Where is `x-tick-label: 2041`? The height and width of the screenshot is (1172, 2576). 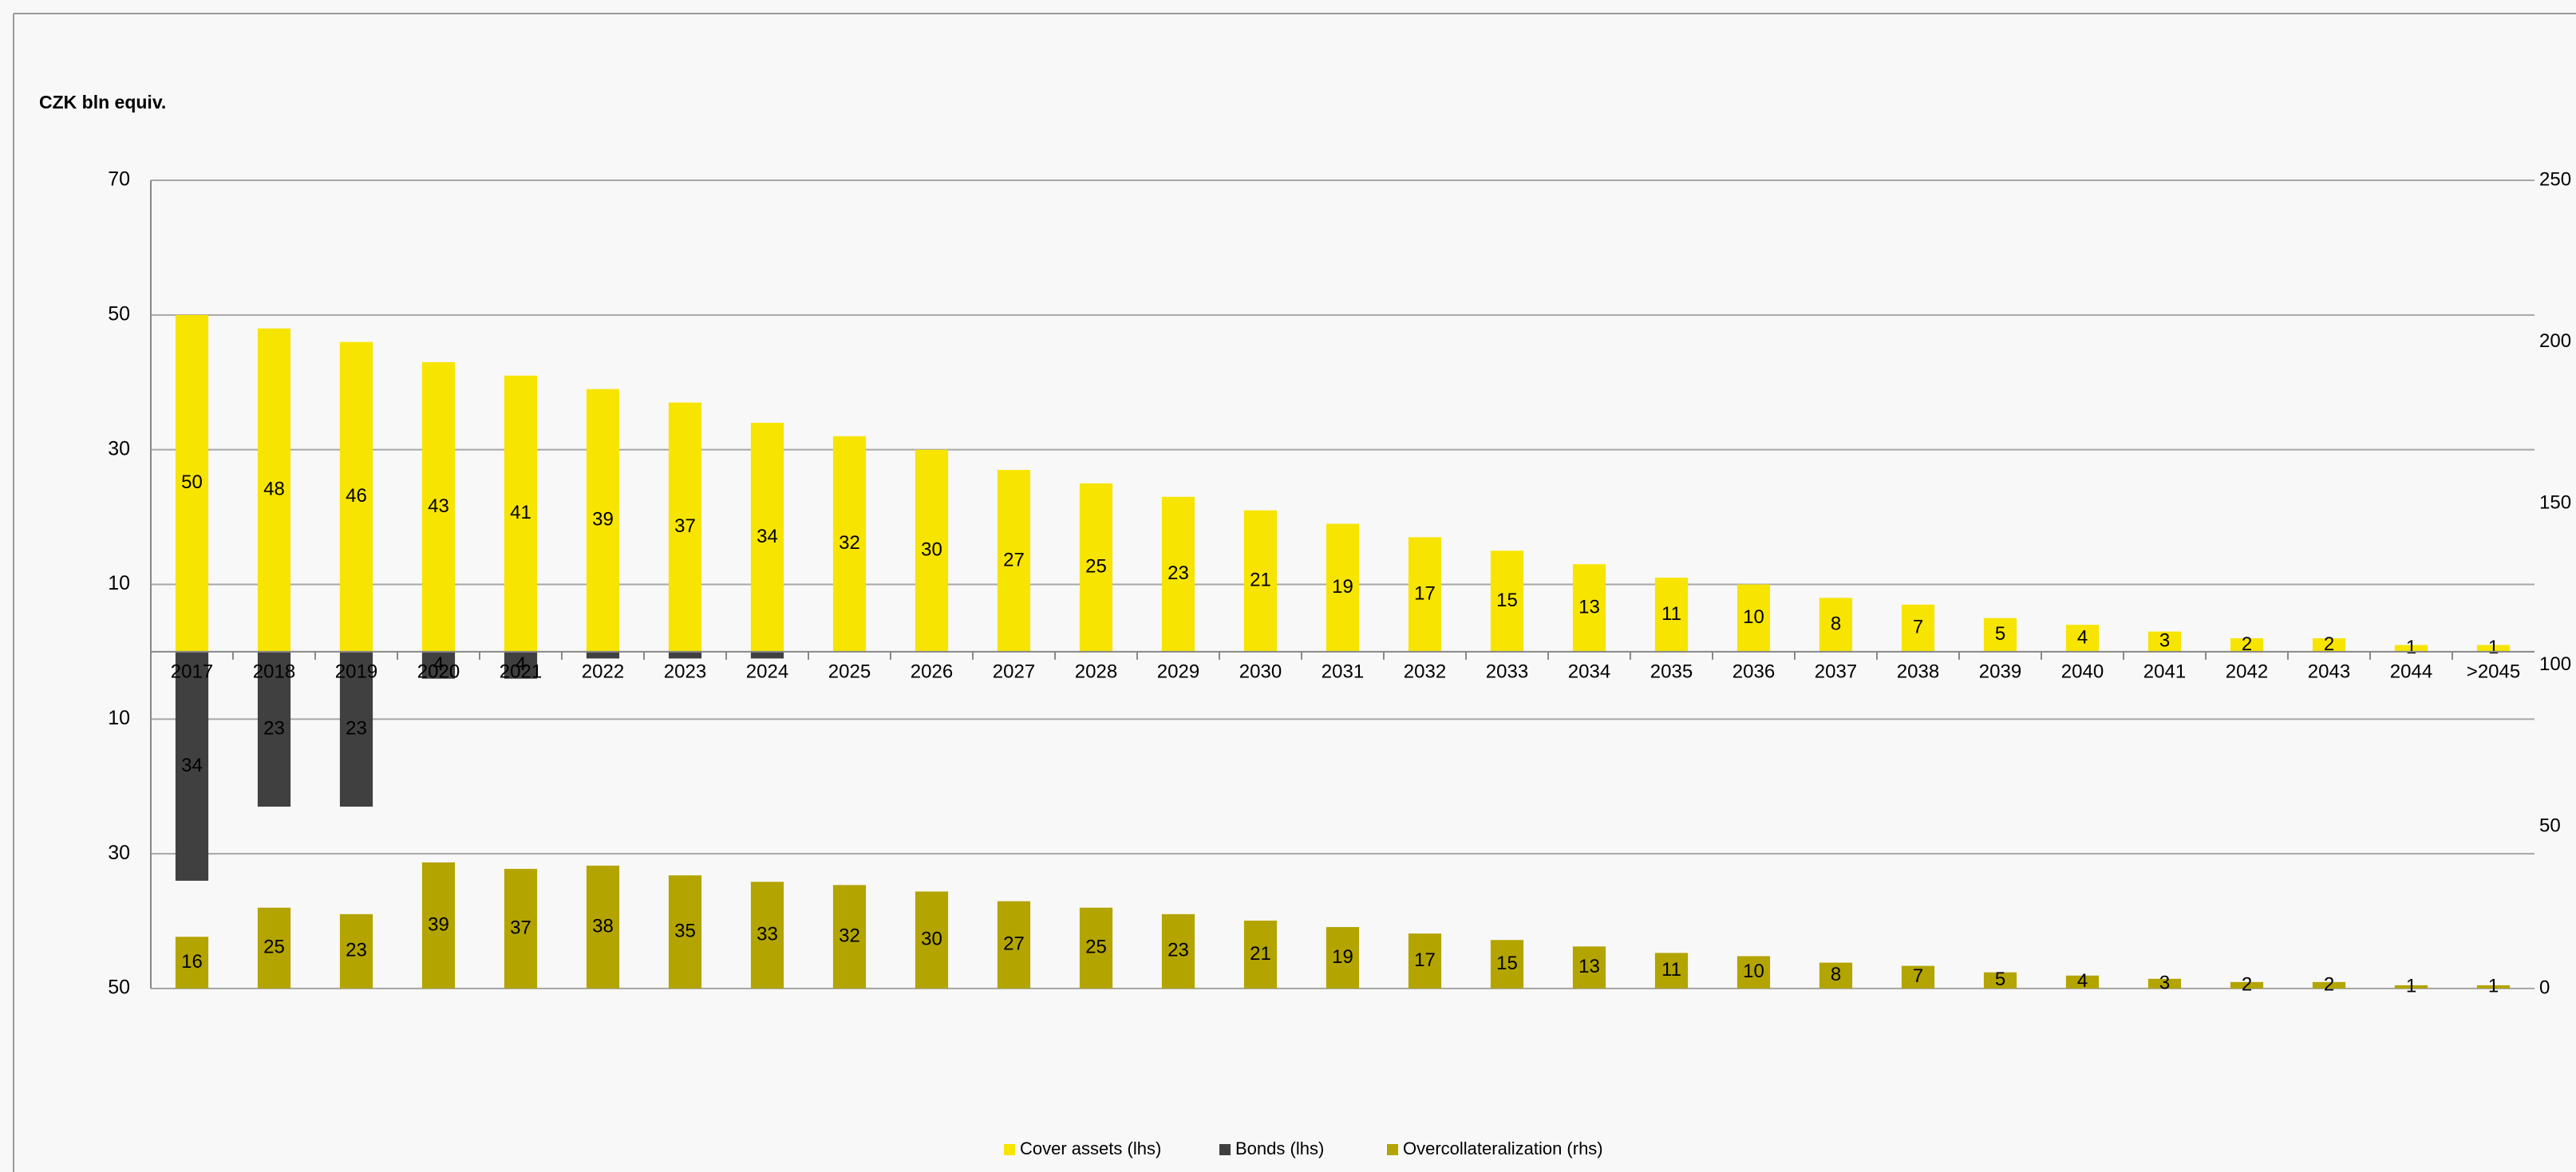 x-tick-label: 2041 is located at coordinates (2164, 671).